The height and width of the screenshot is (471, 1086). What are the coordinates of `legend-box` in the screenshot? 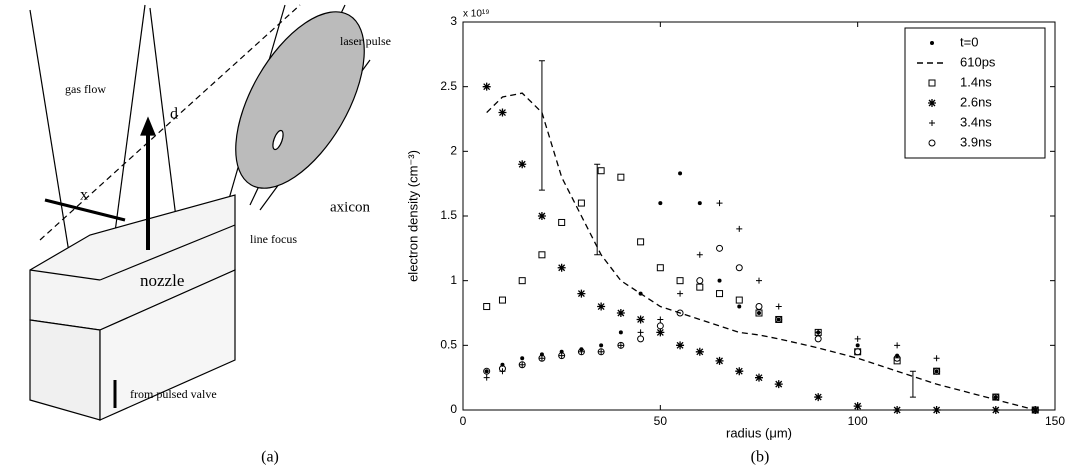 It's located at (975, 93).